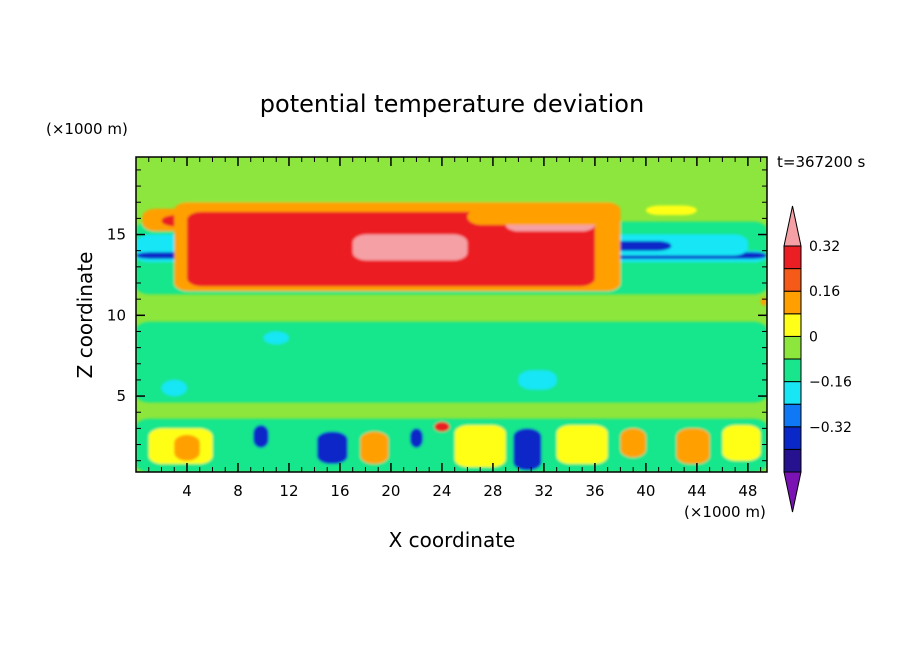 This screenshot has height=654, width=904. What do you see at coordinates (288, 491) in the screenshot?
I see `x-tick-label: 12` at bounding box center [288, 491].